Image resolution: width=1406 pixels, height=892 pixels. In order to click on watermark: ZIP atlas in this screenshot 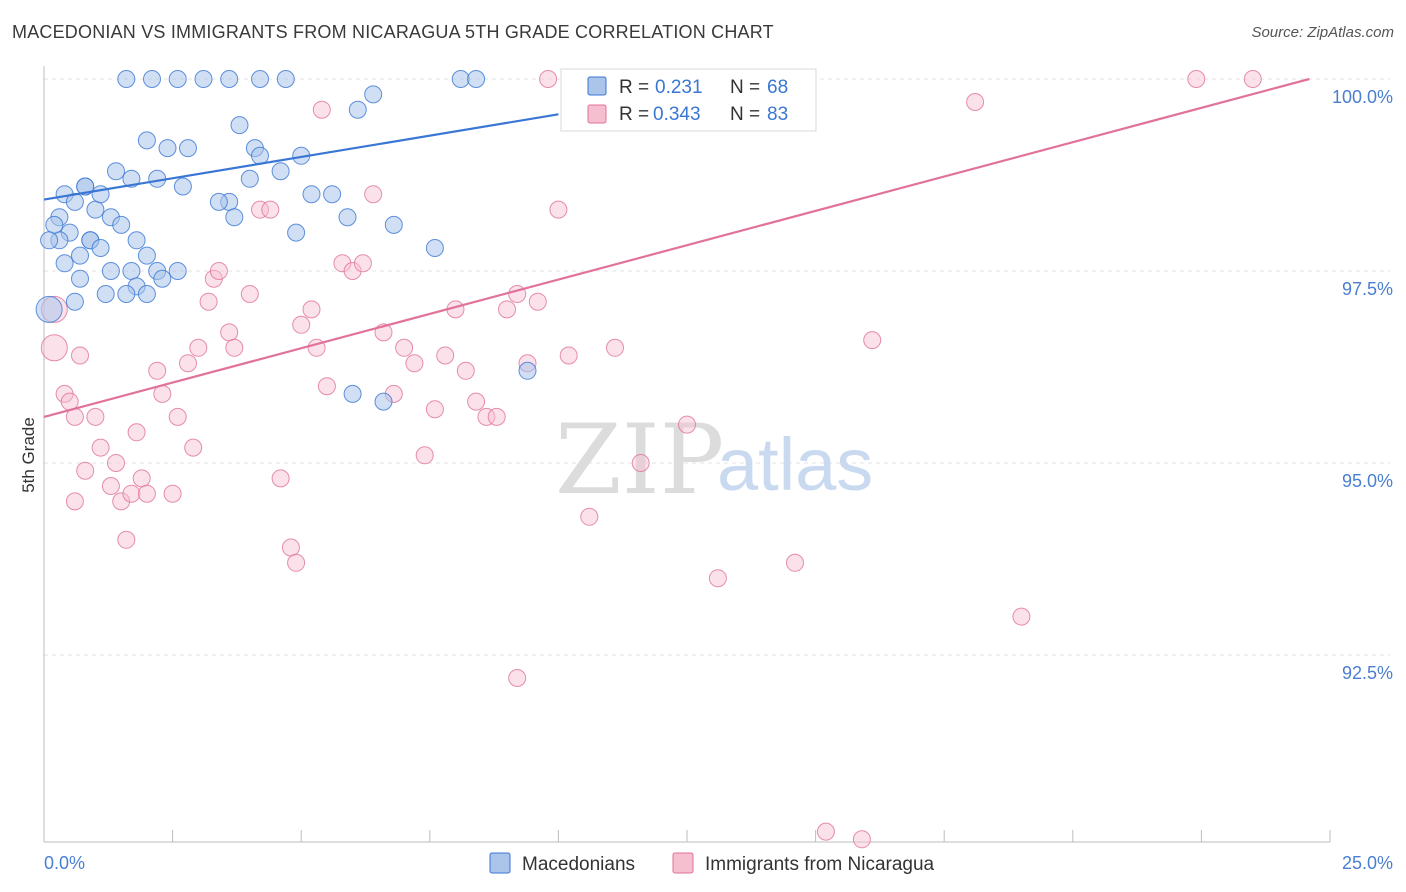, I will do `click(714, 460)`.